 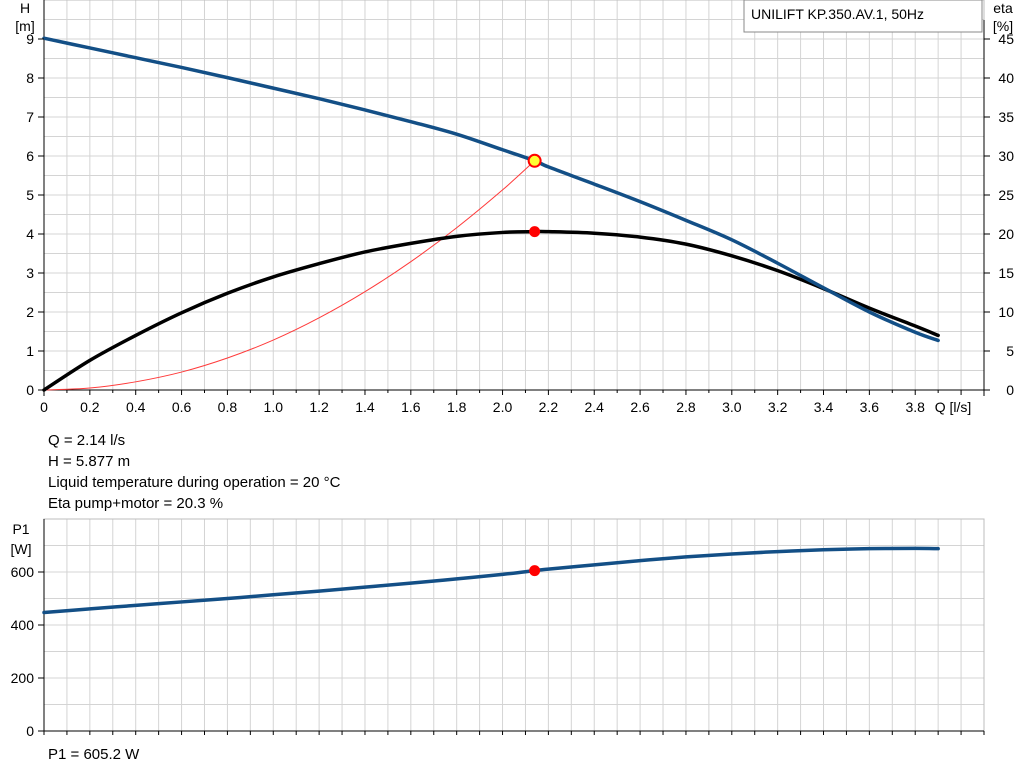 I want to click on chart-title-box: UNILIFT KP.350.AV.1, 50Hz, so click(x=863, y=16).